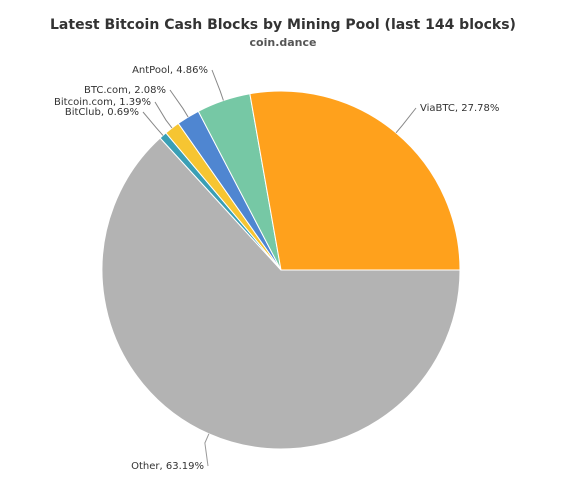 The height and width of the screenshot is (483, 567). What do you see at coordinates (355, 180) in the screenshot?
I see `pie-slice` at bounding box center [355, 180].